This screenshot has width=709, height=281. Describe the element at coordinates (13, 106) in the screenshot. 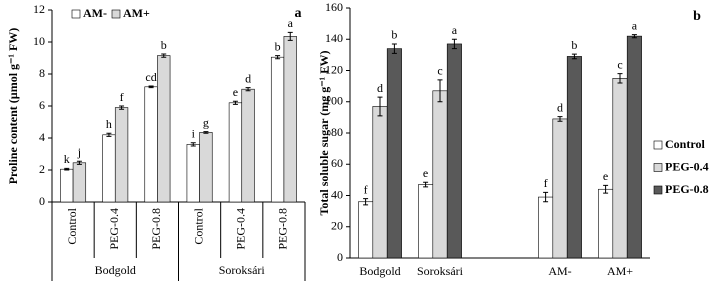

I see `y-axis-label: Proline content (µmol g⁻¹ FW)` at that location.